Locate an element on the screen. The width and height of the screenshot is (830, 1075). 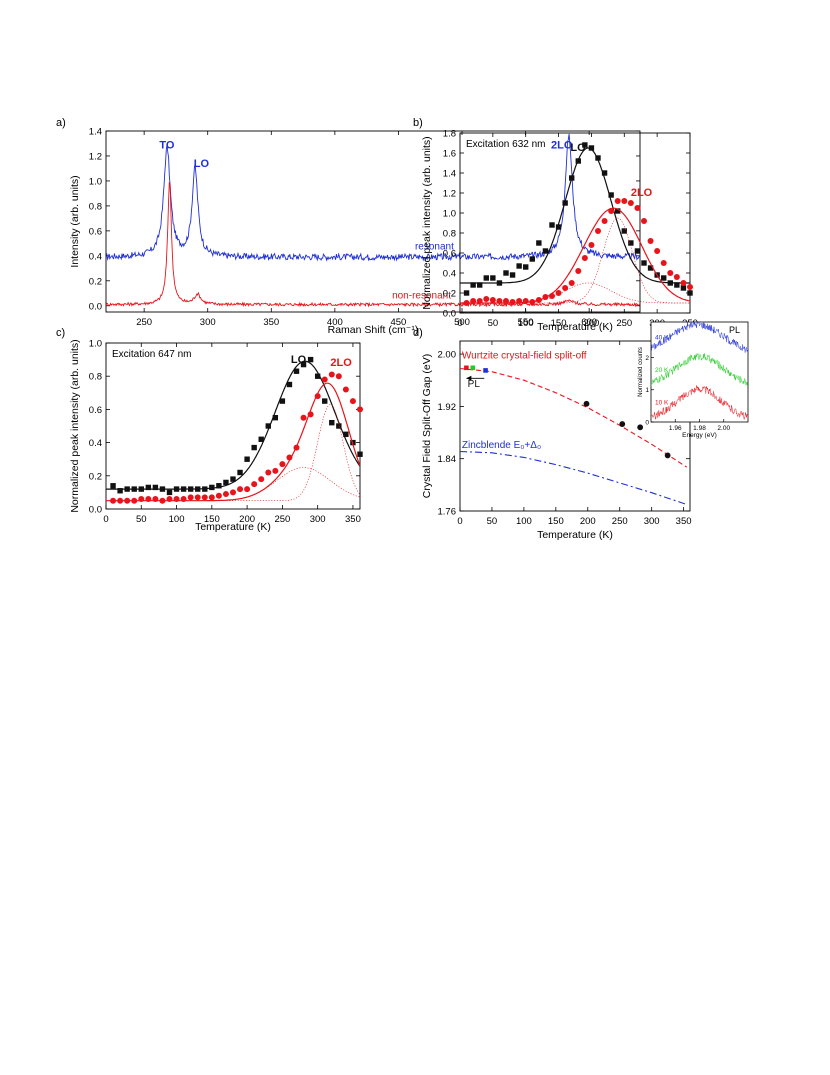
x-axis-label: Temperature (K) is located at coordinates (233, 527).